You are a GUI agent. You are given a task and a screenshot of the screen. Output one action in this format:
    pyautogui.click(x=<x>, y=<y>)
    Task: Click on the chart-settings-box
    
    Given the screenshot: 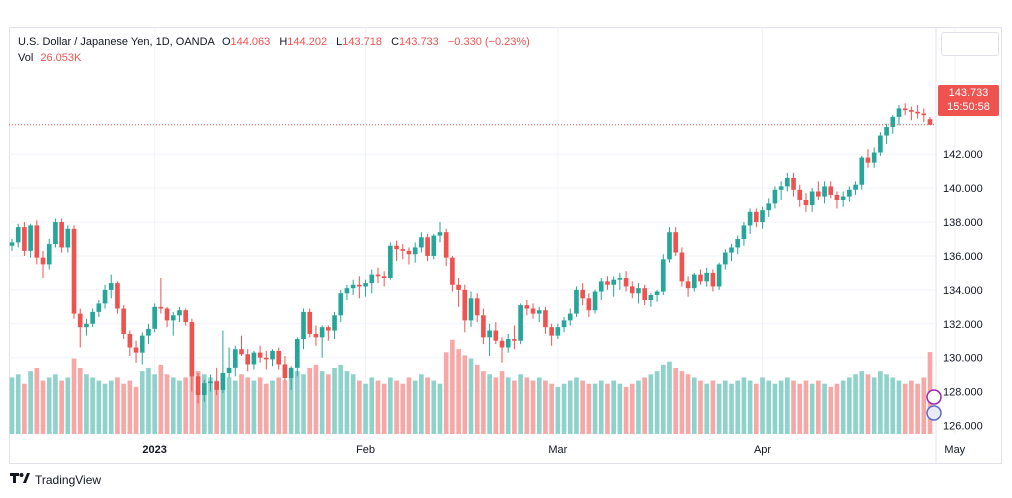 What is the action you would take?
    pyautogui.click(x=970, y=44)
    